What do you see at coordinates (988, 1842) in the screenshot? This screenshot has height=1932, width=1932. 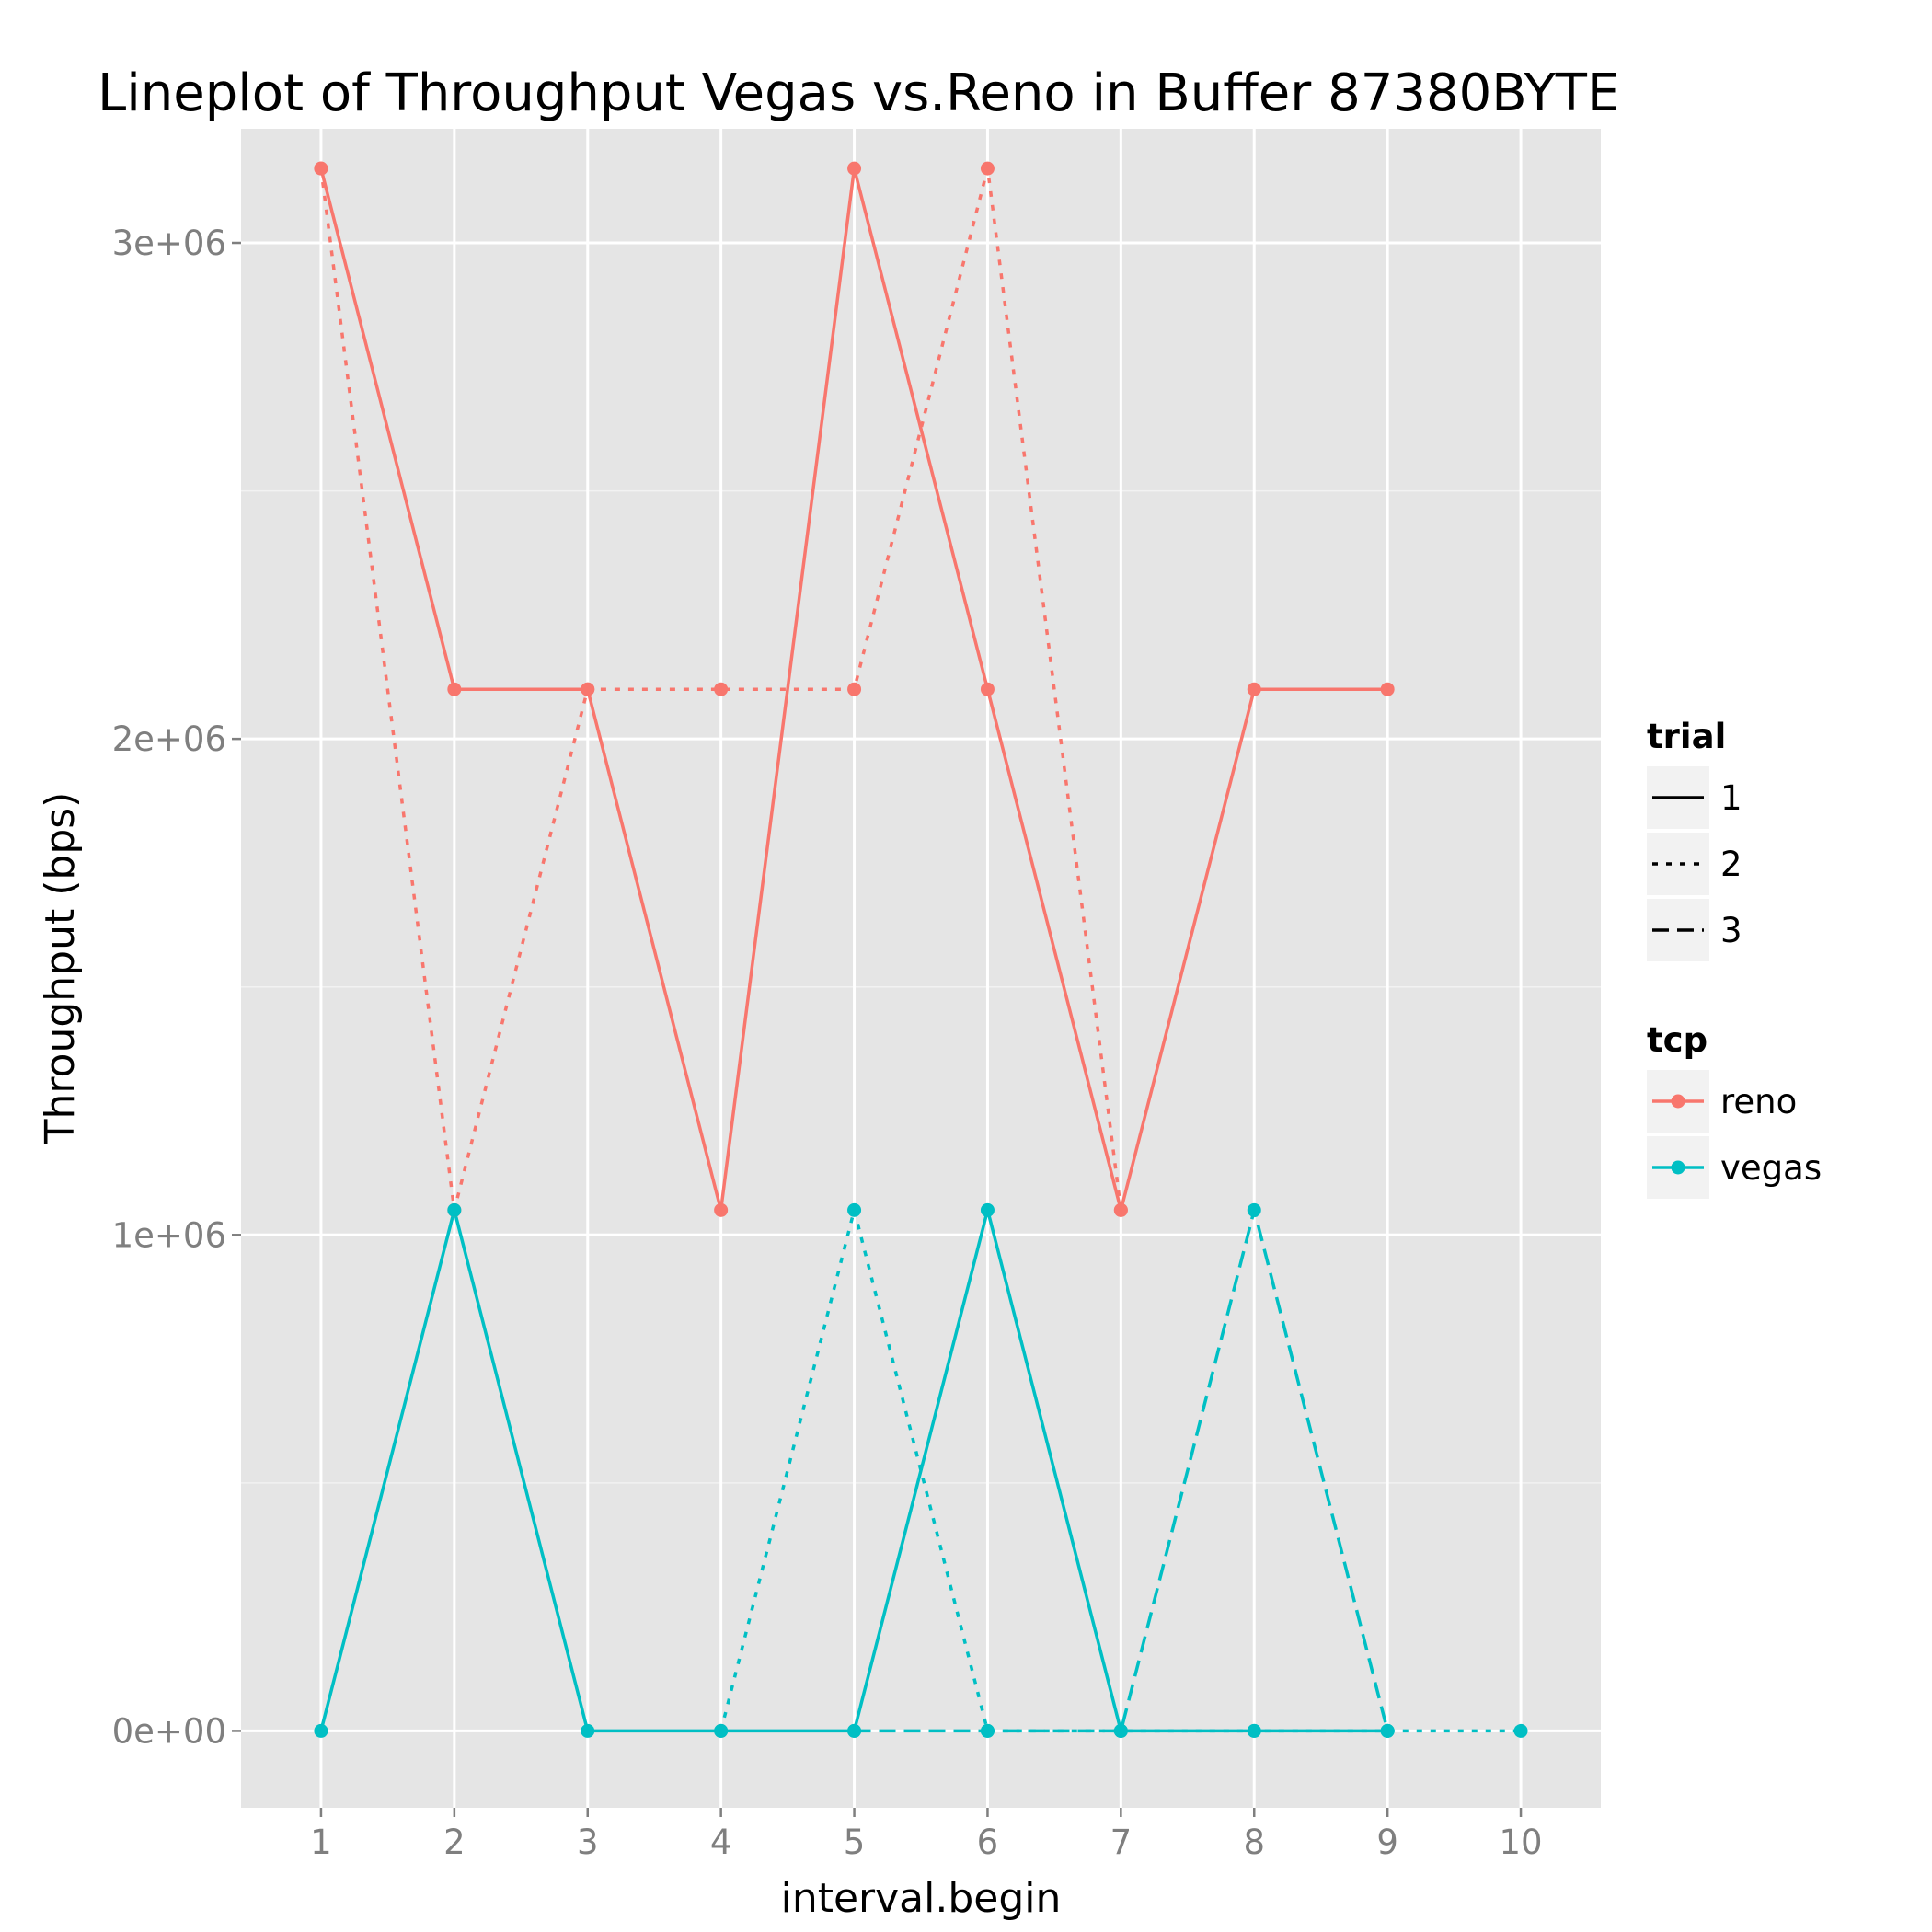 I see `x-tick-label: 6` at bounding box center [988, 1842].